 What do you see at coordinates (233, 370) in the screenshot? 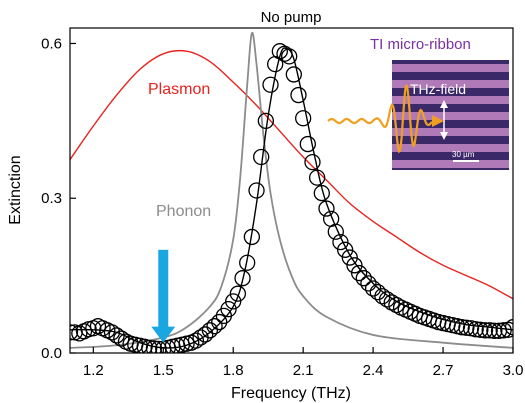
I see `x-tick-label: 1.8` at bounding box center [233, 370].